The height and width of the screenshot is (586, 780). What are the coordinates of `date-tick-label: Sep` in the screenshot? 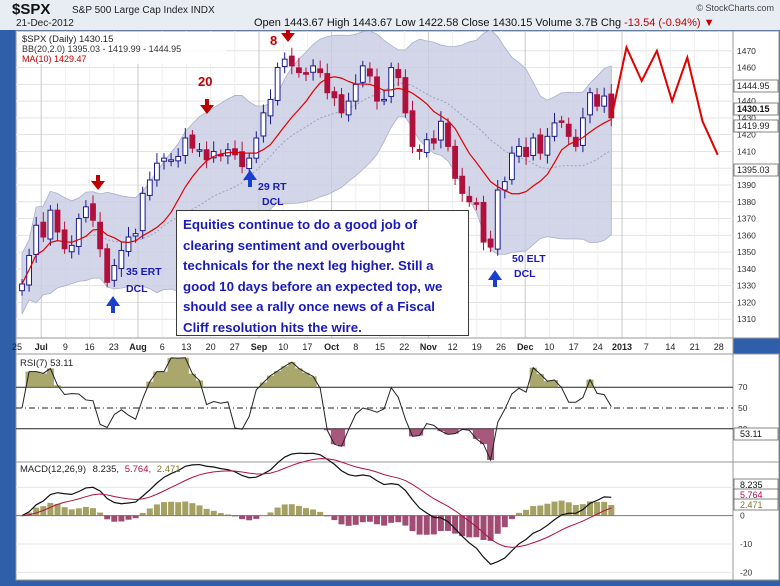 It's located at (259, 347).